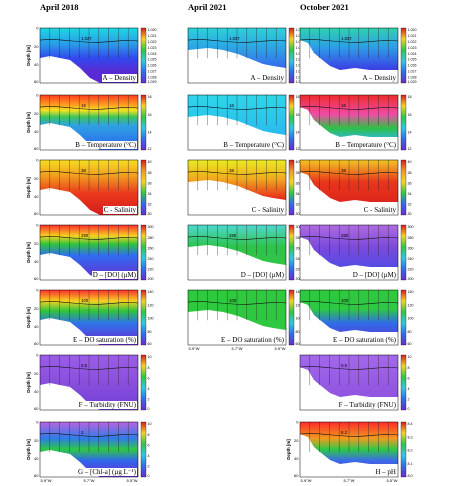 This screenshot has height=486, width=474. What do you see at coordinates (298, 162) in the screenshot?
I see `colorbar-tick-label: 40` at bounding box center [298, 162].